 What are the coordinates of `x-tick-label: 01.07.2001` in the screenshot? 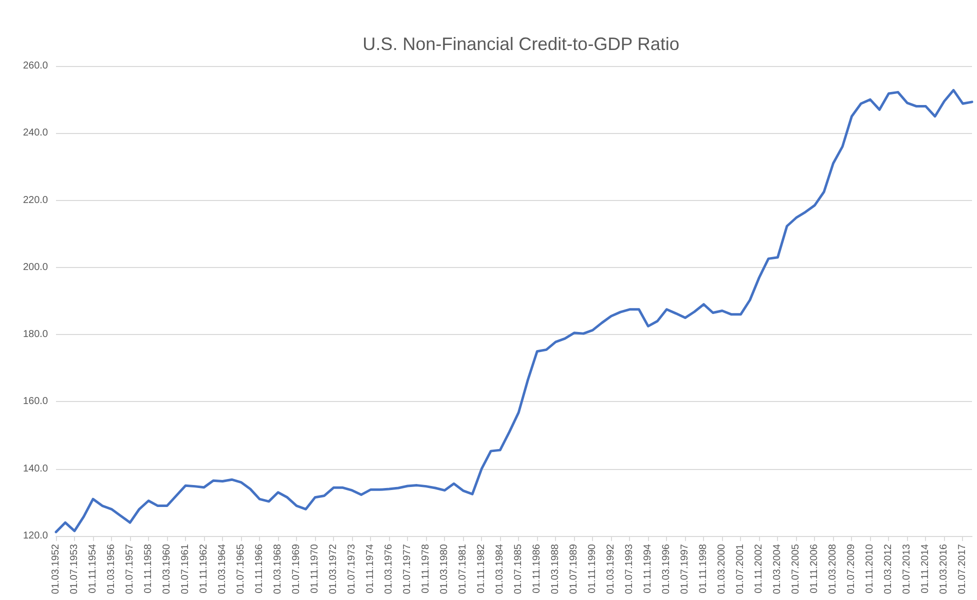 It's located at (740, 569).